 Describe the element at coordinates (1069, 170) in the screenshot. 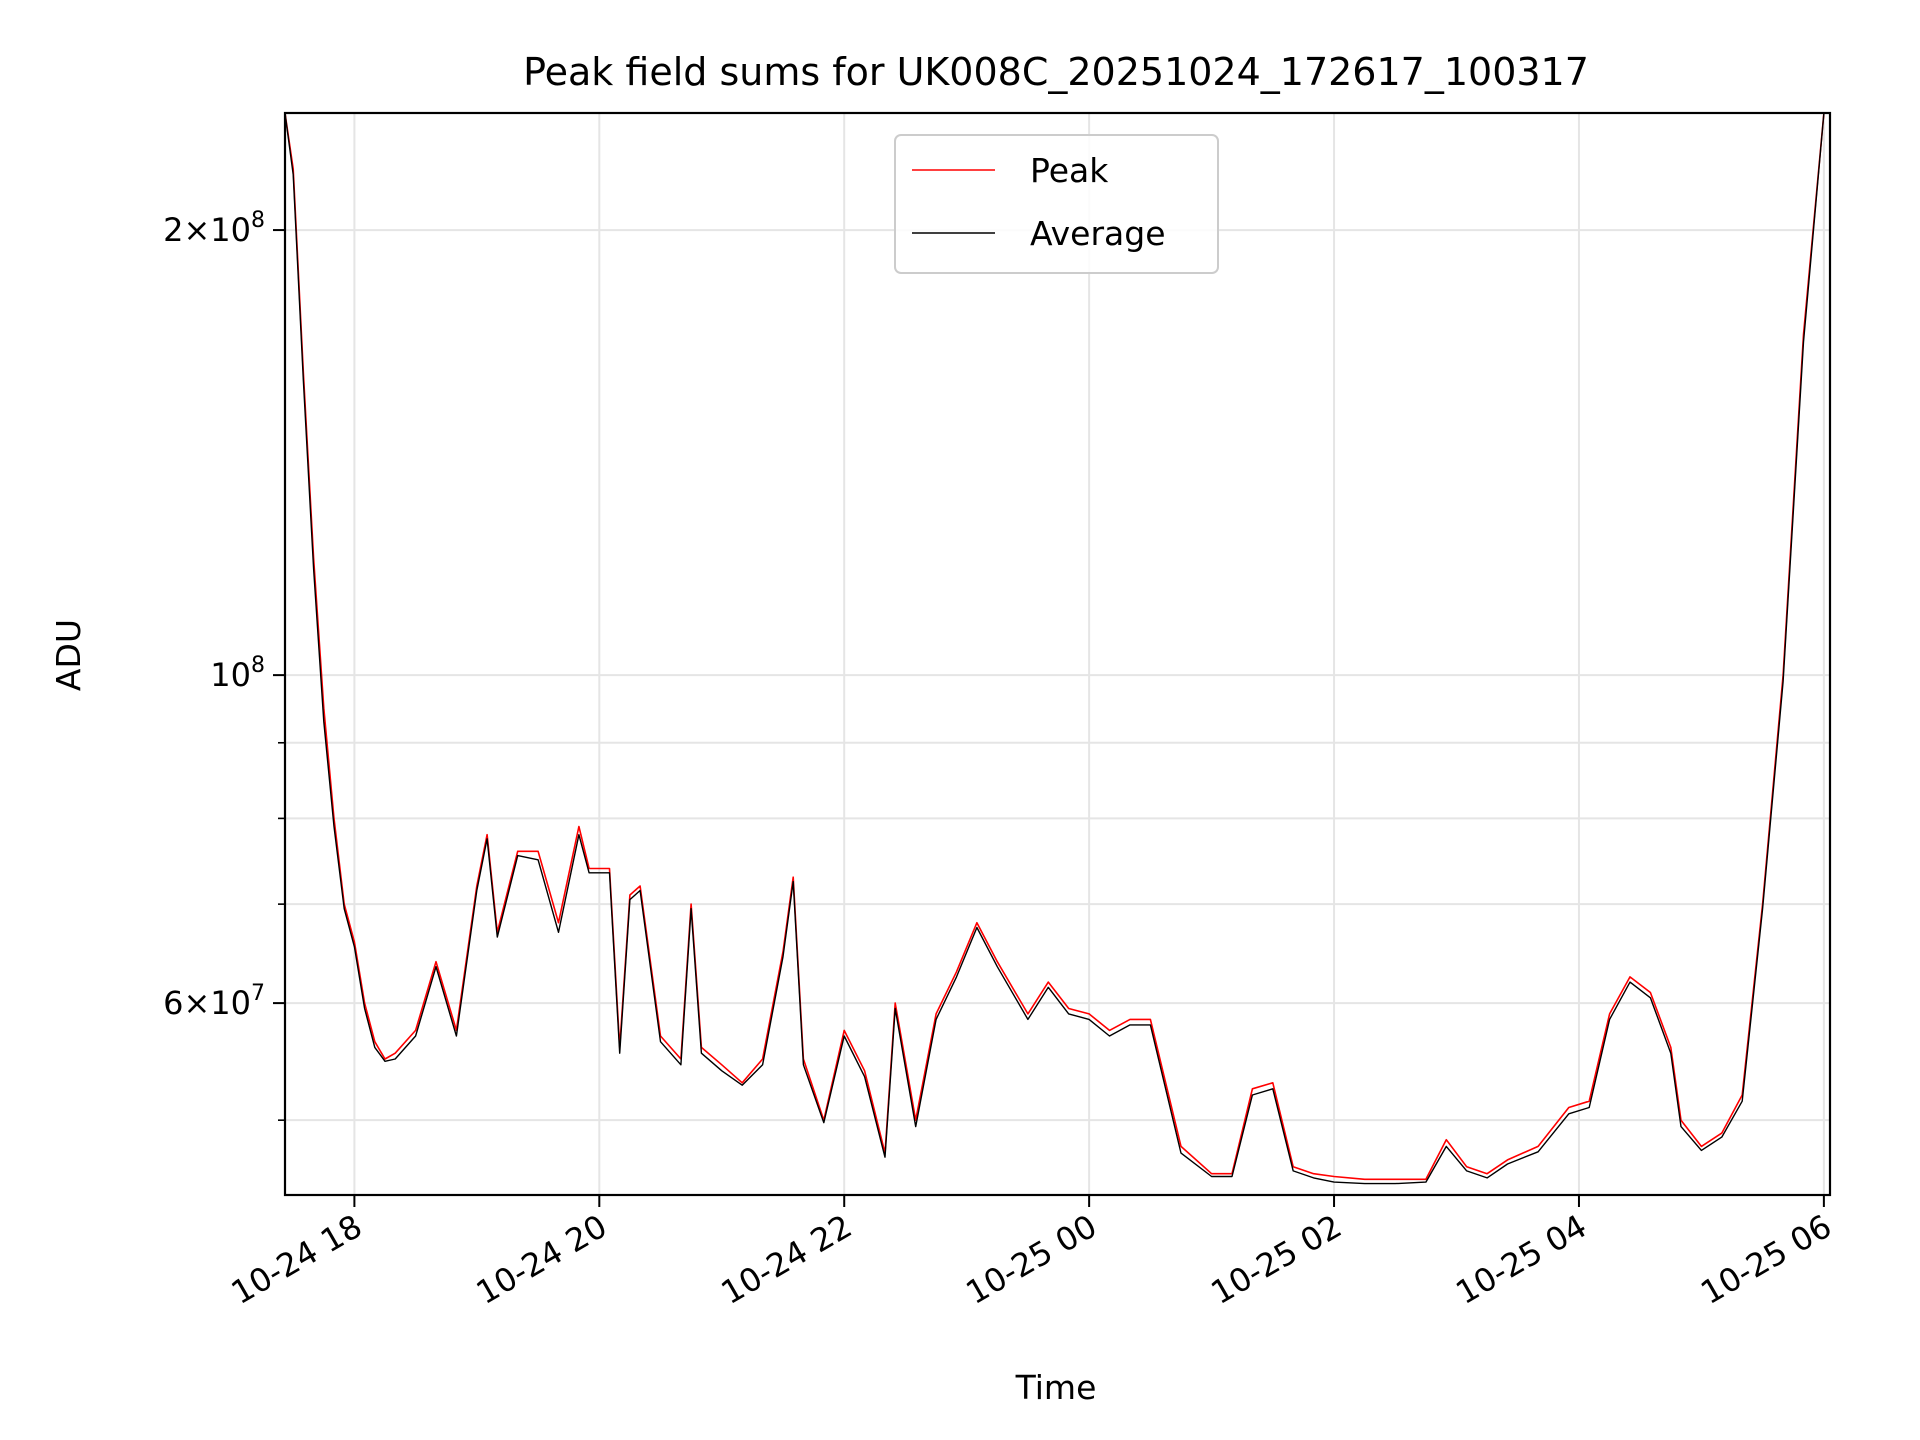

I see `legend-label-peak: Peak` at that location.